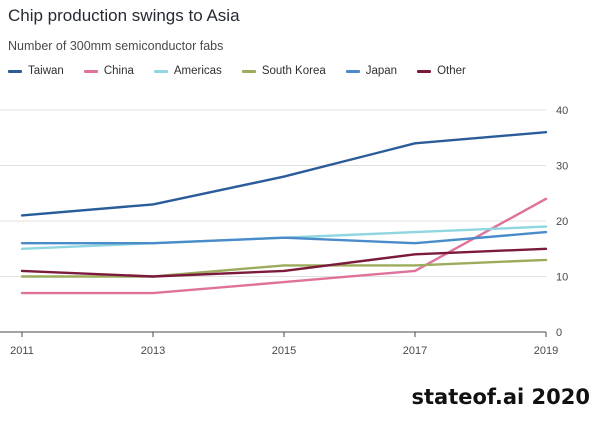  I want to click on chart-legend: Taiwan China Americas South Korea Japan Other, so click(247, 71).